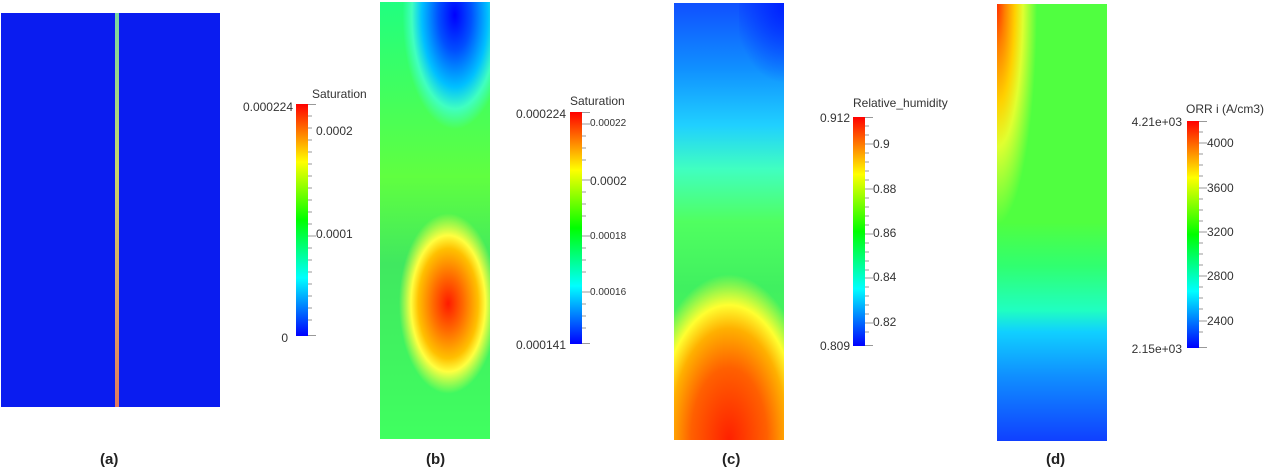  Describe the element at coordinates (436, 459) in the screenshot. I see `panel-label-b: (b)` at that location.